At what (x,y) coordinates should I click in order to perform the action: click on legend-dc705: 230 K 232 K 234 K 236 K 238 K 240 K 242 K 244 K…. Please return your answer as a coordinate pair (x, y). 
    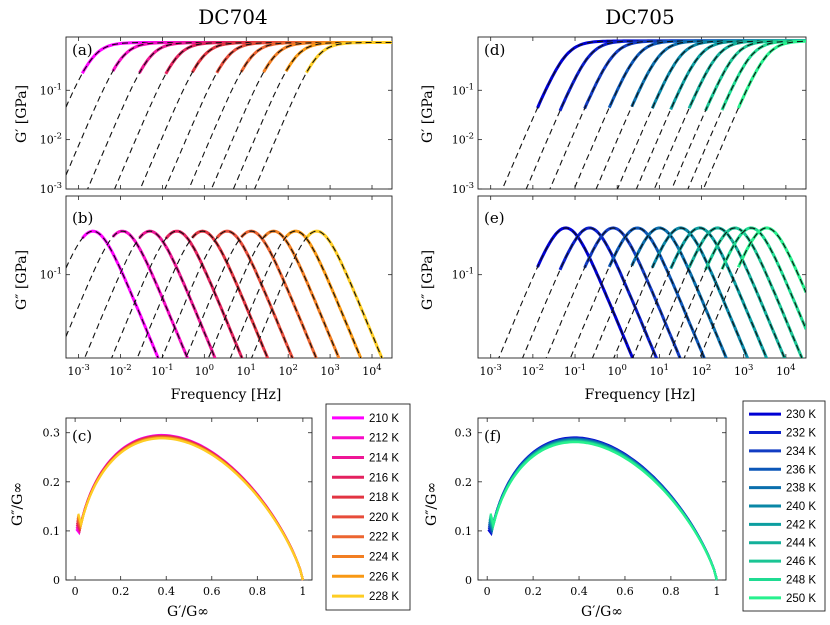
    Looking at the image, I should click on (784, 506).